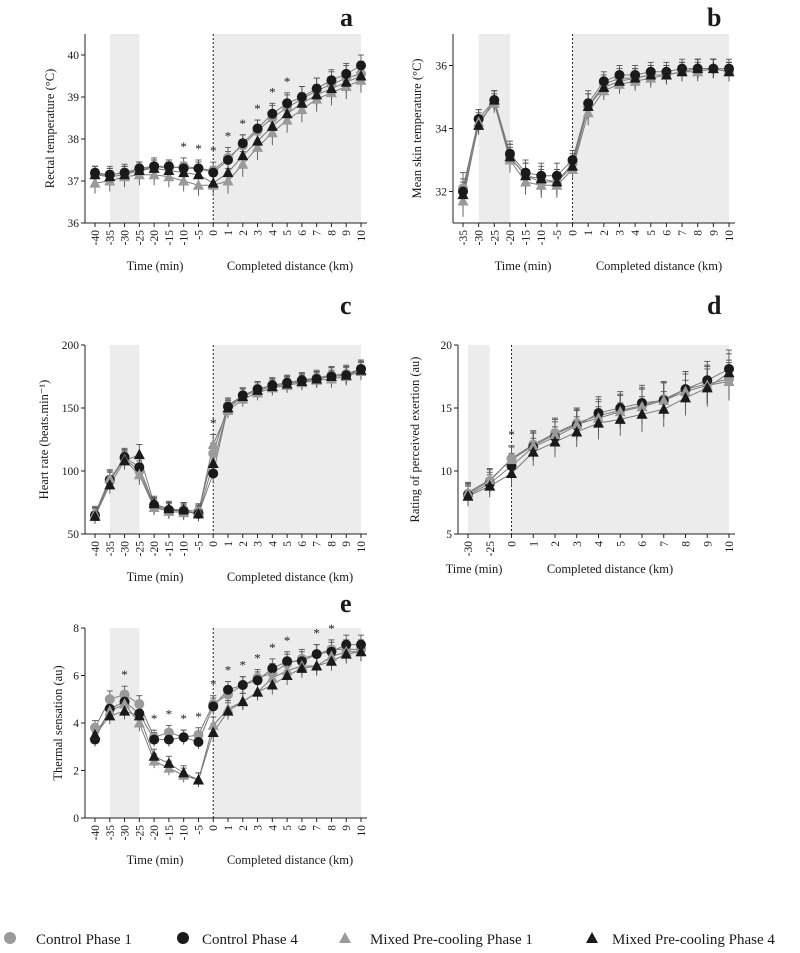 The image size is (800, 953). I want to click on panel-letter: d, so click(714, 305).